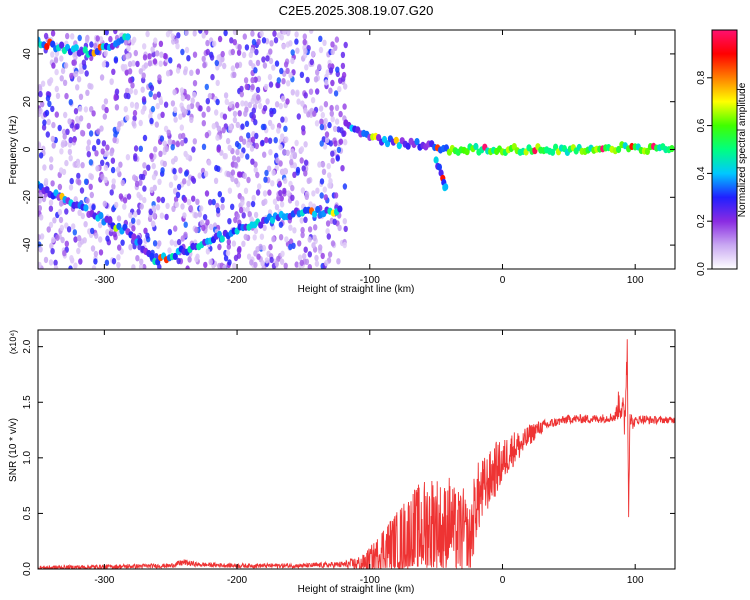 This screenshot has height=600, width=750. Describe the element at coordinates (724, 149) in the screenshot. I see `colorbar-scale` at that location.